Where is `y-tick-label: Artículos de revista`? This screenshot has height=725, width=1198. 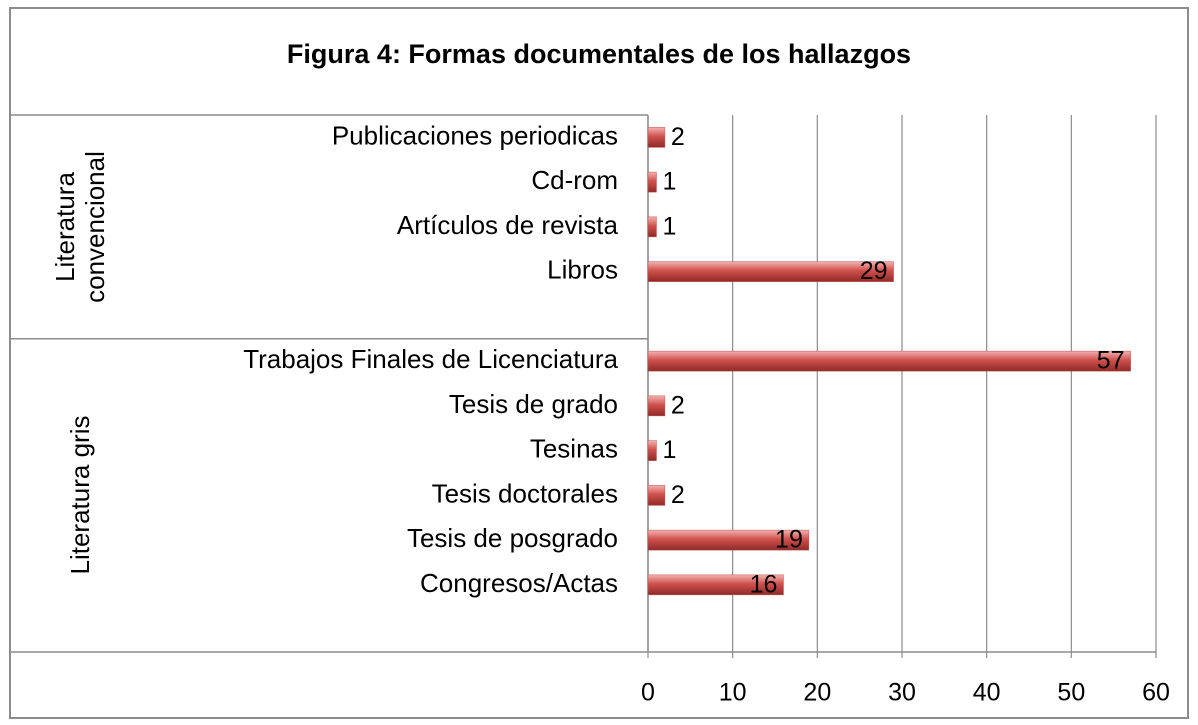
y-tick-label: Artículos de revista is located at coordinates (508, 225).